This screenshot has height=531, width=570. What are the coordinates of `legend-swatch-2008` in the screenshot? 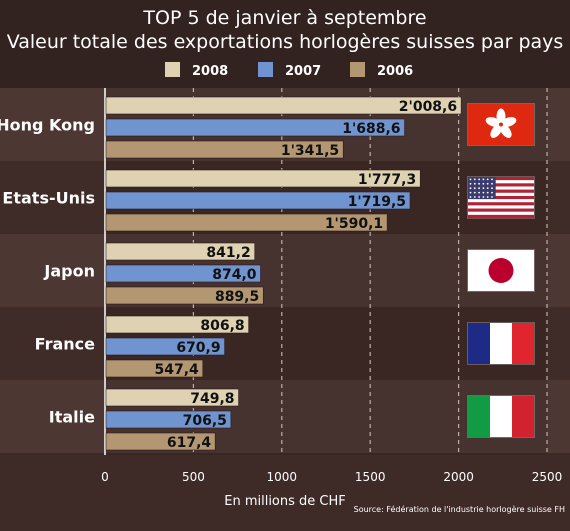 It's located at (172, 69).